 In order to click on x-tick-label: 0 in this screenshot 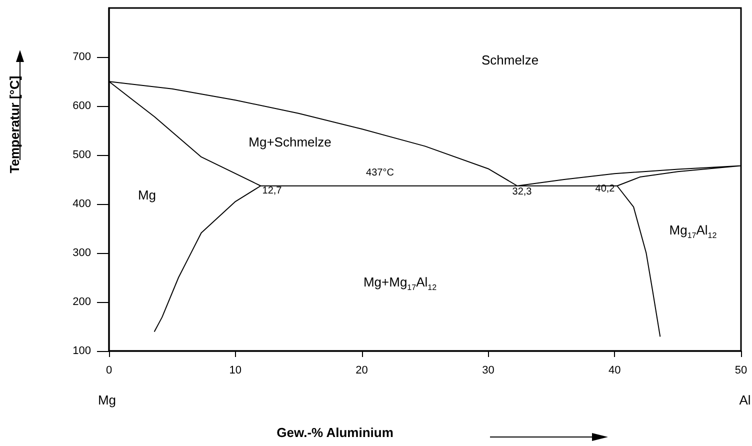, I will do `click(109, 370)`.